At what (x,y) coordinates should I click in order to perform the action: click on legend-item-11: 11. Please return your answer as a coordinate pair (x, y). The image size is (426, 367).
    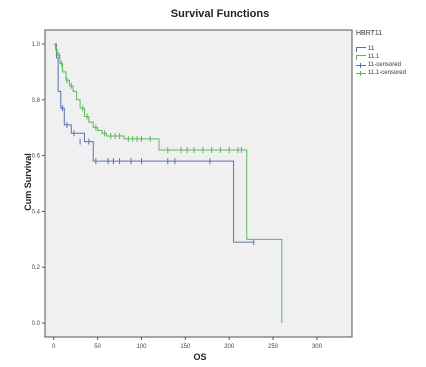
    Looking at the image, I should click on (391, 49).